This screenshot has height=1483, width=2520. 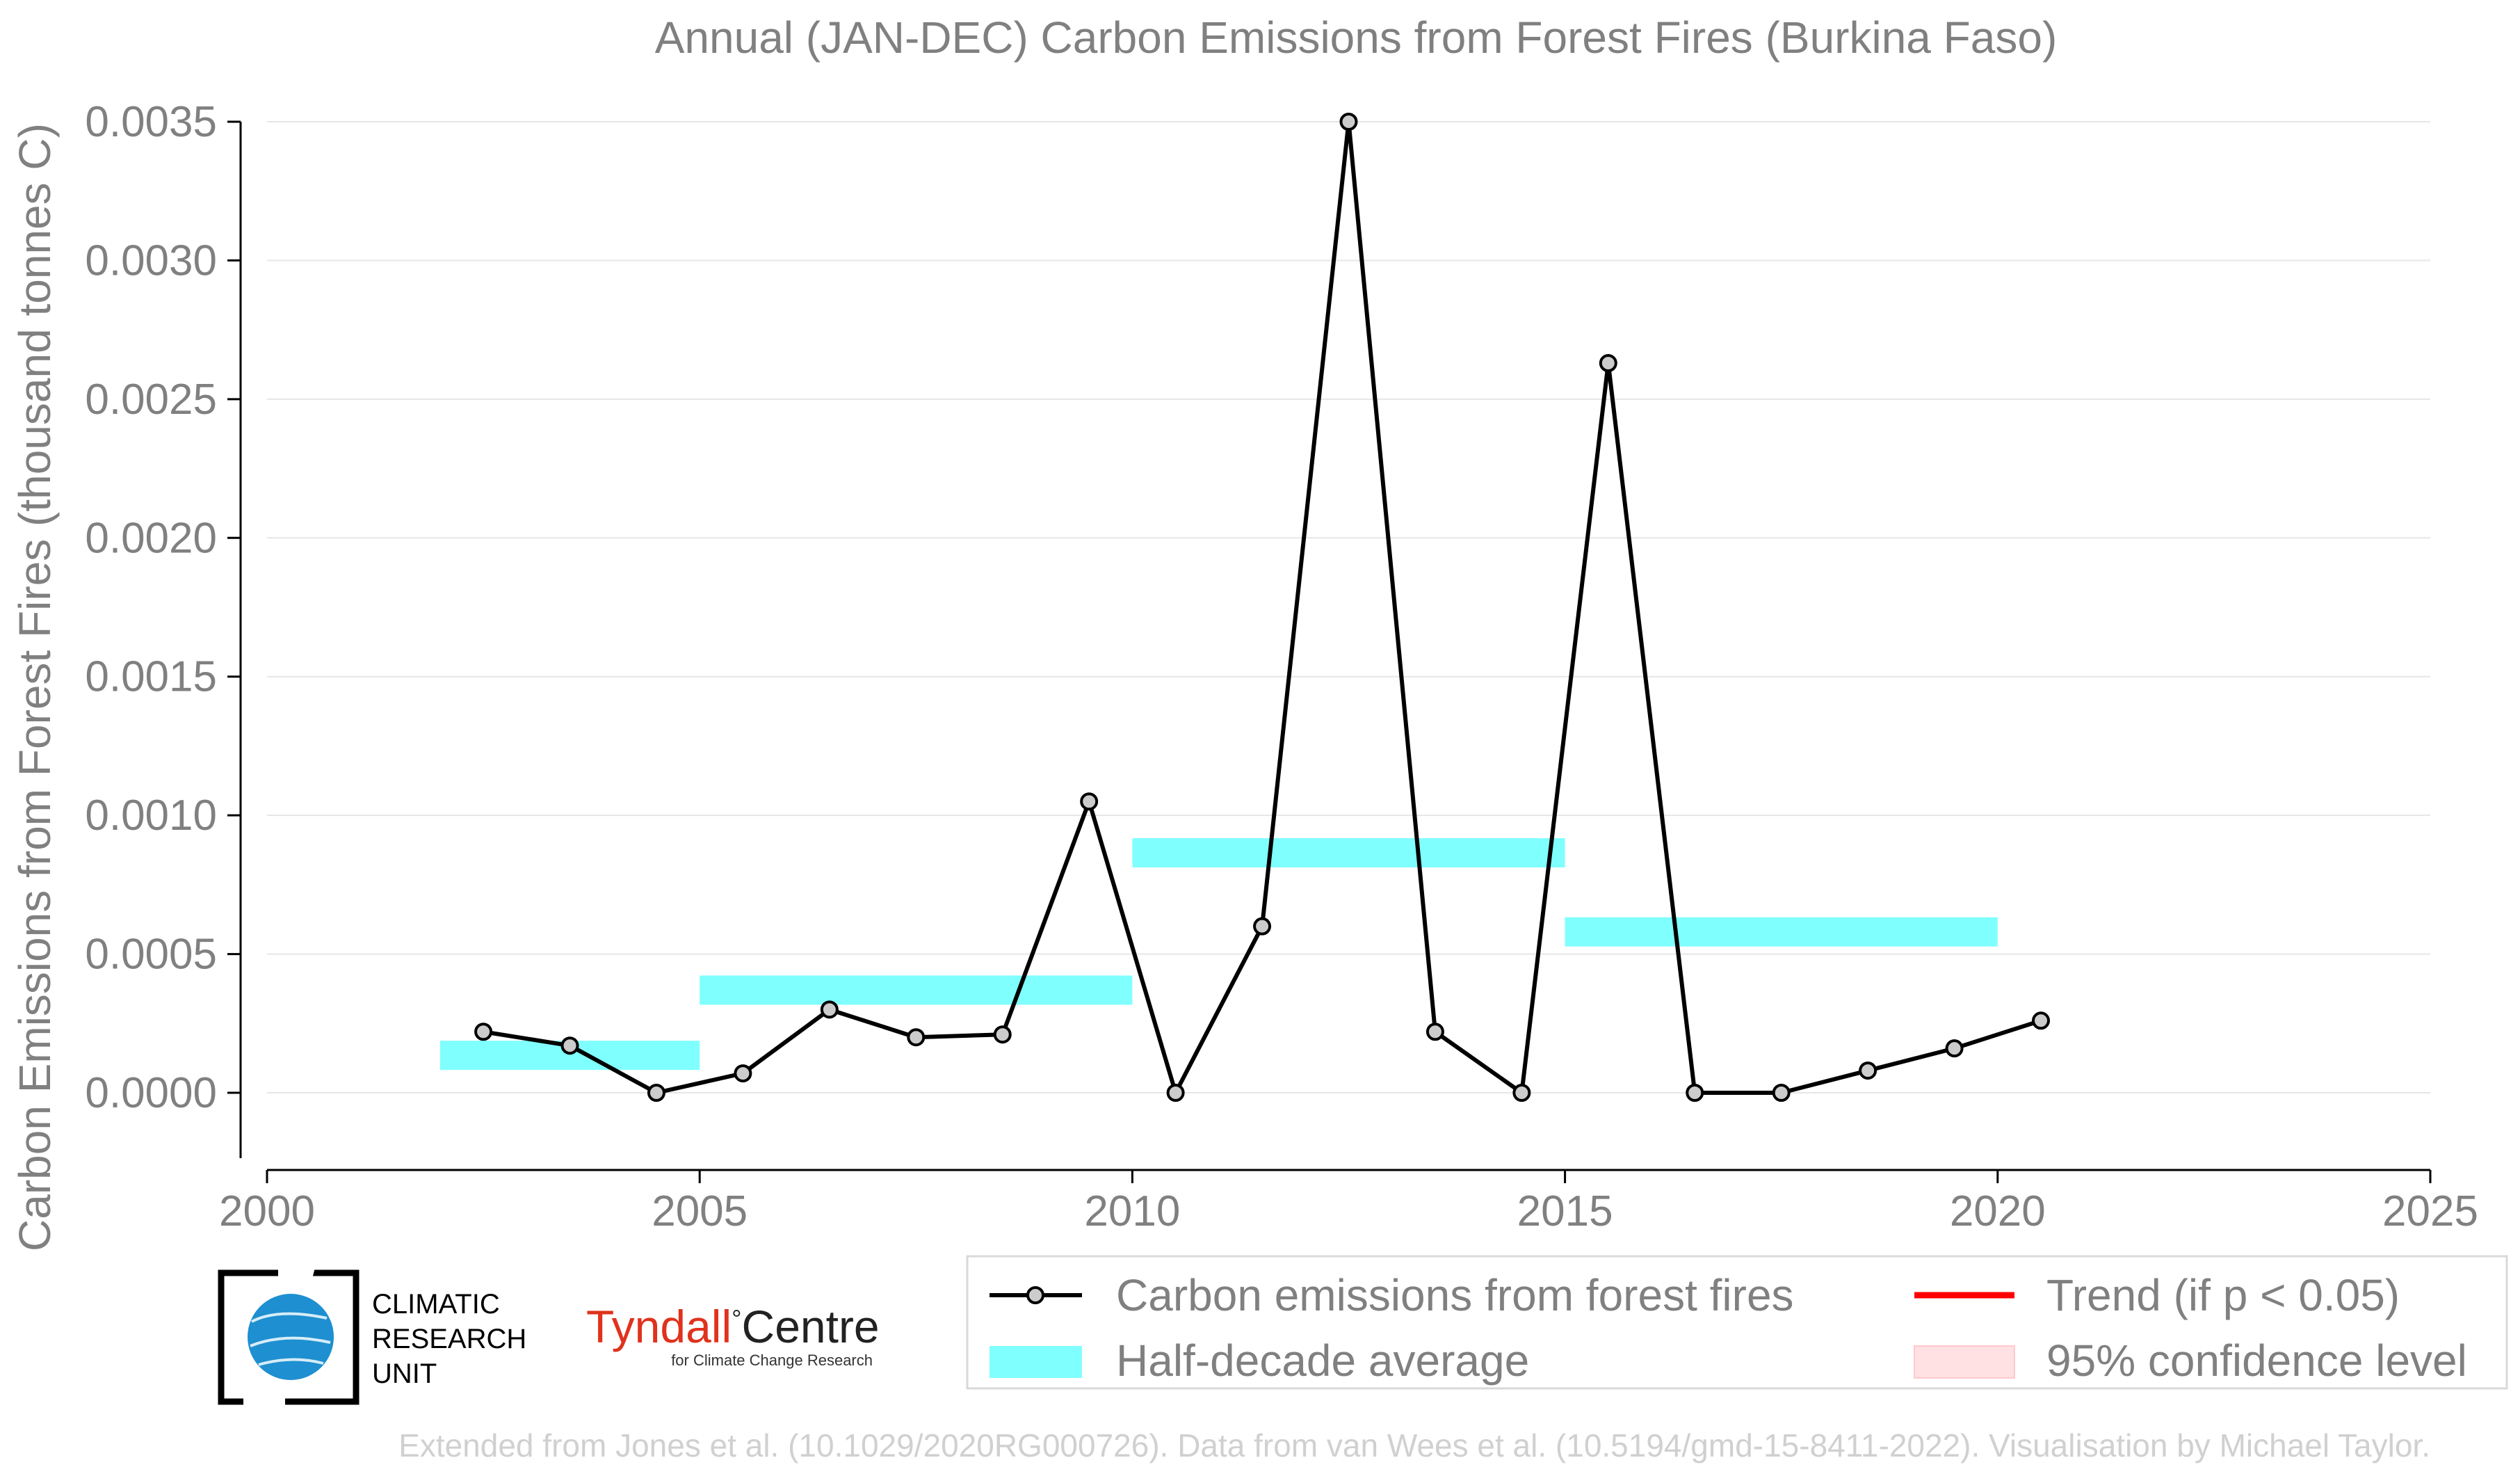 I want to click on x-tick-label: 2010, so click(x=1132, y=1211).